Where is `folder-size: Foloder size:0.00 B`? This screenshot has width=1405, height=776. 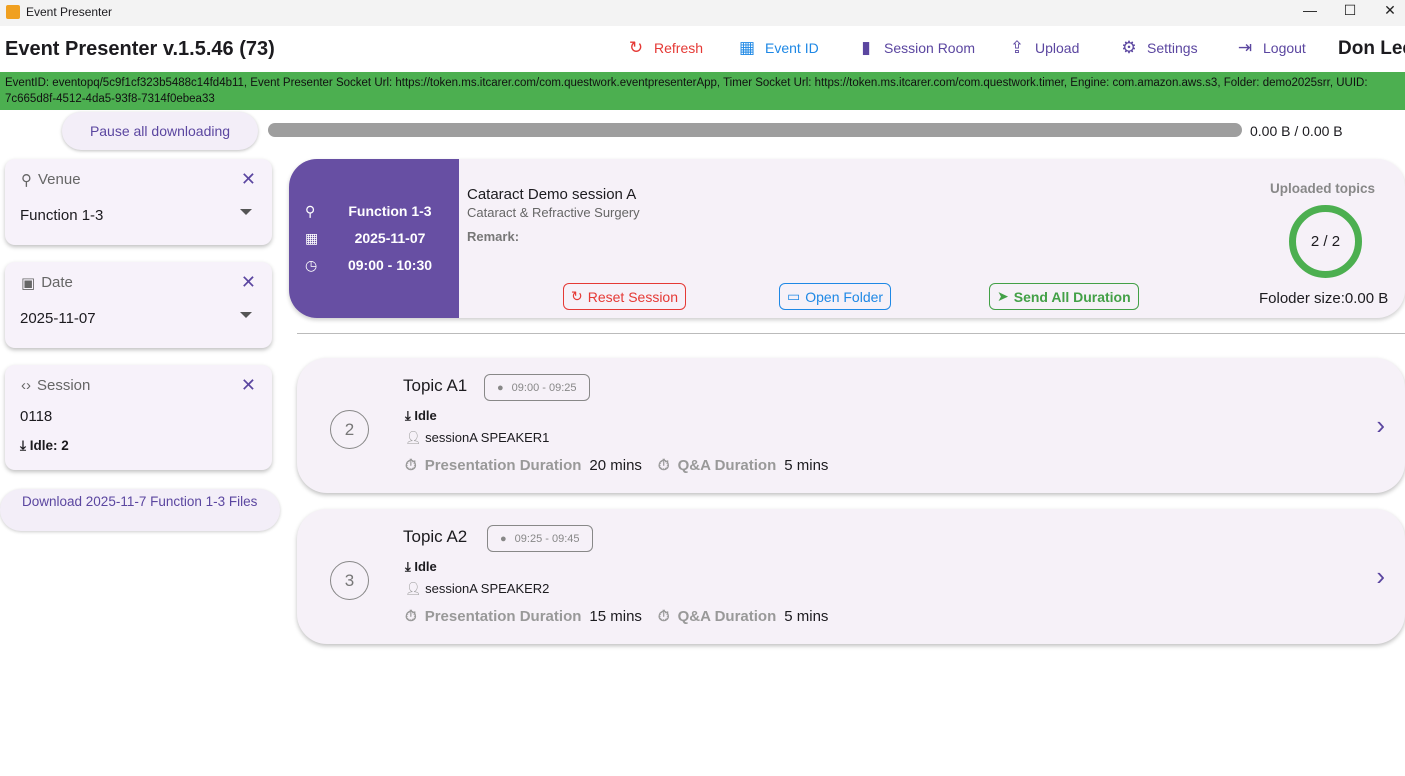 folder-size: Foloder size:0.00 B is located at coordinates (1324, 298).